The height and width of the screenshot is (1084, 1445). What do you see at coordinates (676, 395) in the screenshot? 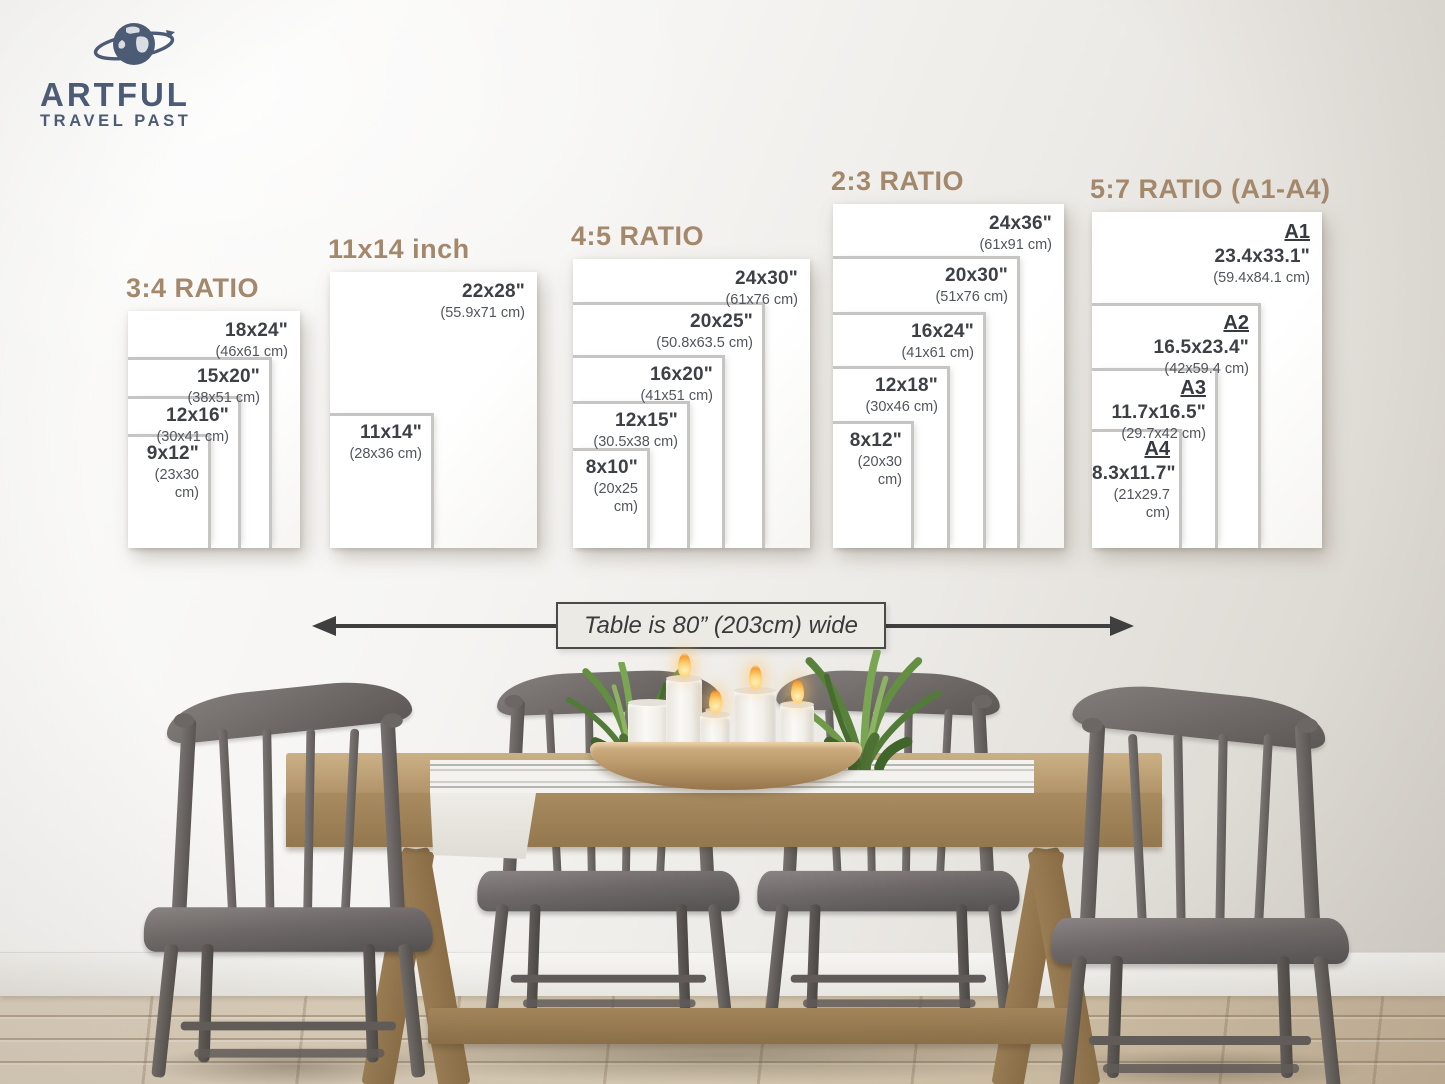
I see `size-label-cm: (41x51 cm)` at bounding box center [676, 395].